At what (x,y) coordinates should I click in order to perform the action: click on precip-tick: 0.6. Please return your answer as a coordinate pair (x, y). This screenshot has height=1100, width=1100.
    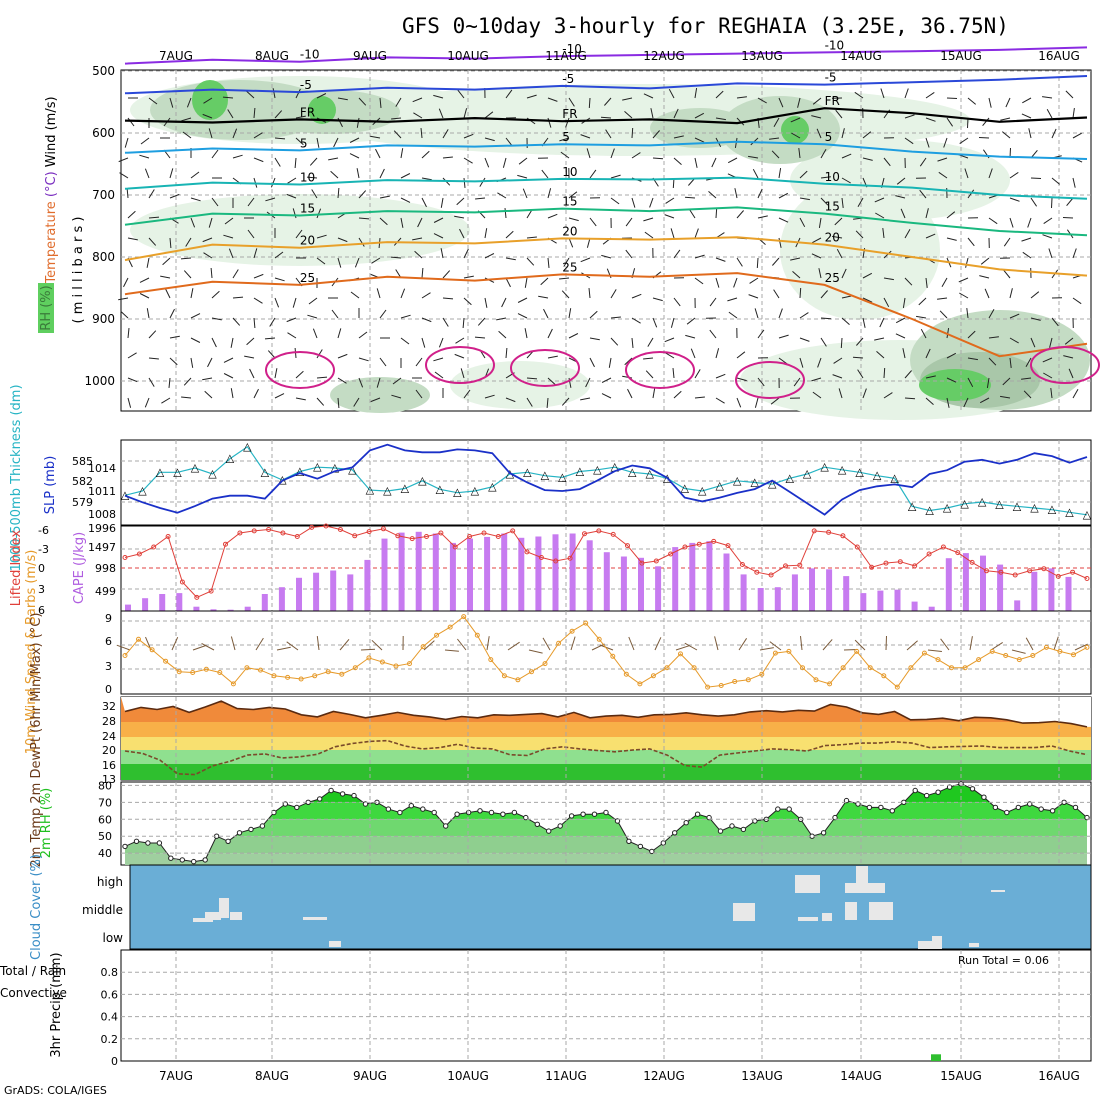
    Looking at the image, I should click on (110, 994).